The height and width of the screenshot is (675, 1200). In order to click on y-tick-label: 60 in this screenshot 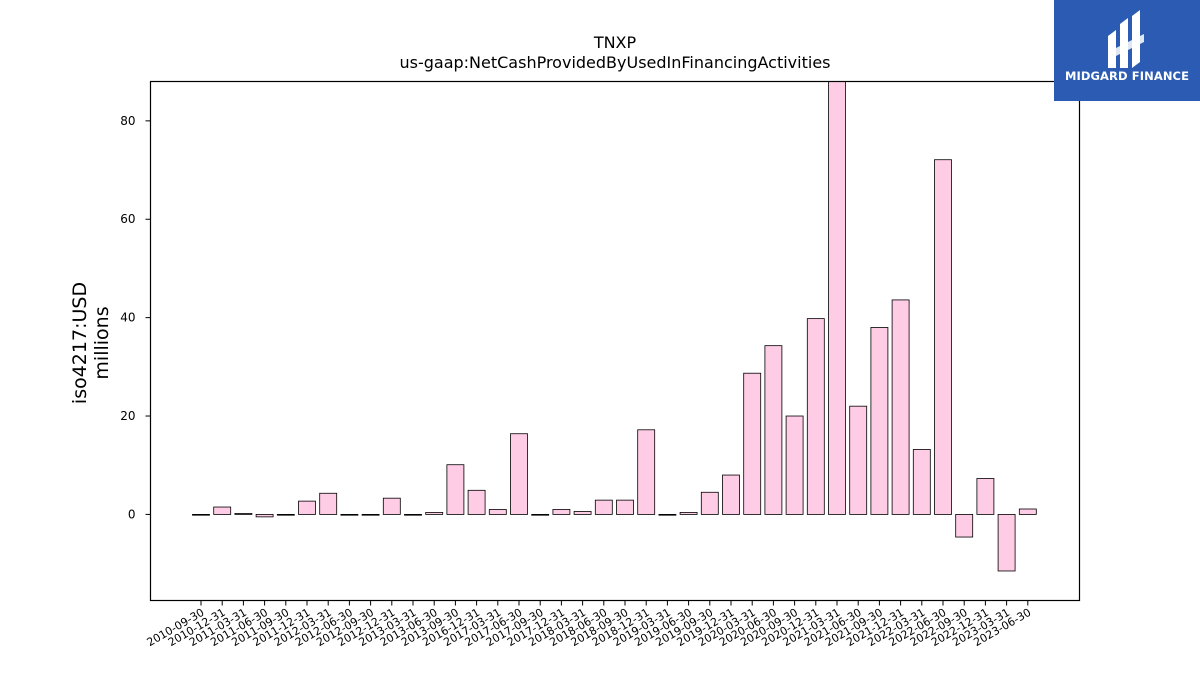, I will do `click(127, 219)`.